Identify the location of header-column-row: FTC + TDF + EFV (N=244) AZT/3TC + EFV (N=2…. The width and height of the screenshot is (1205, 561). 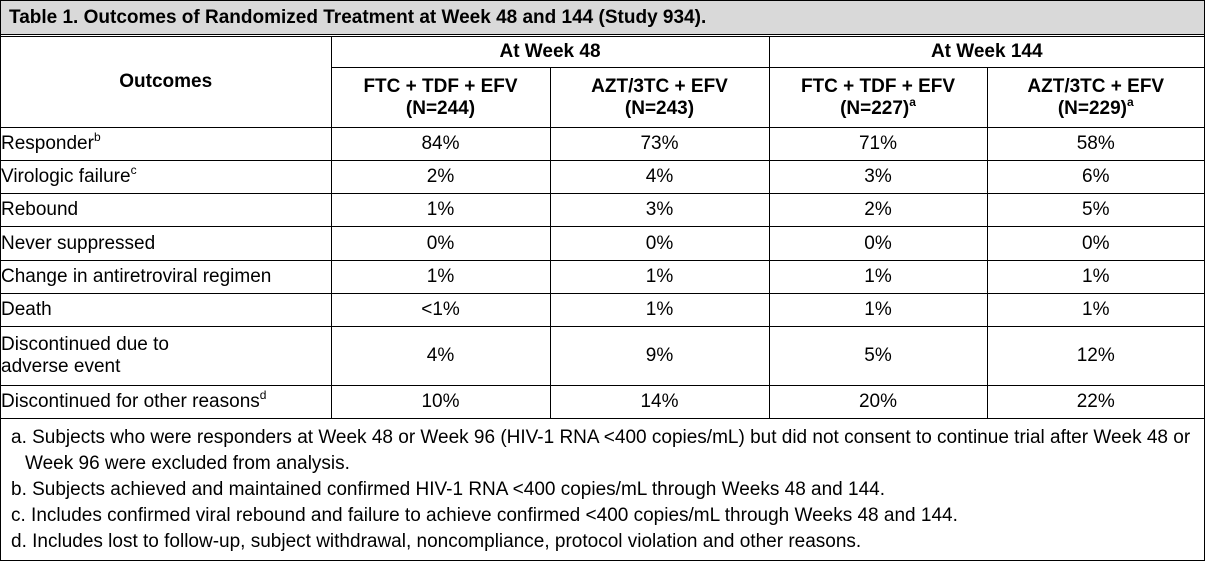
(603, 97).